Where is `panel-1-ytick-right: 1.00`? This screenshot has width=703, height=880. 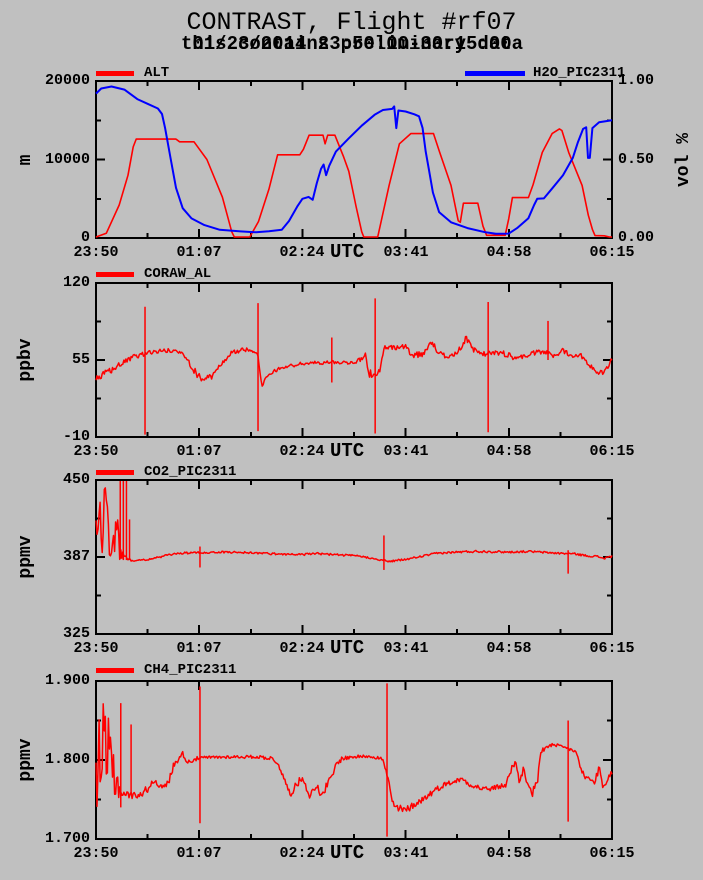 panel-1-ytick-right: 1.00 is located at coordinates (636, 80).